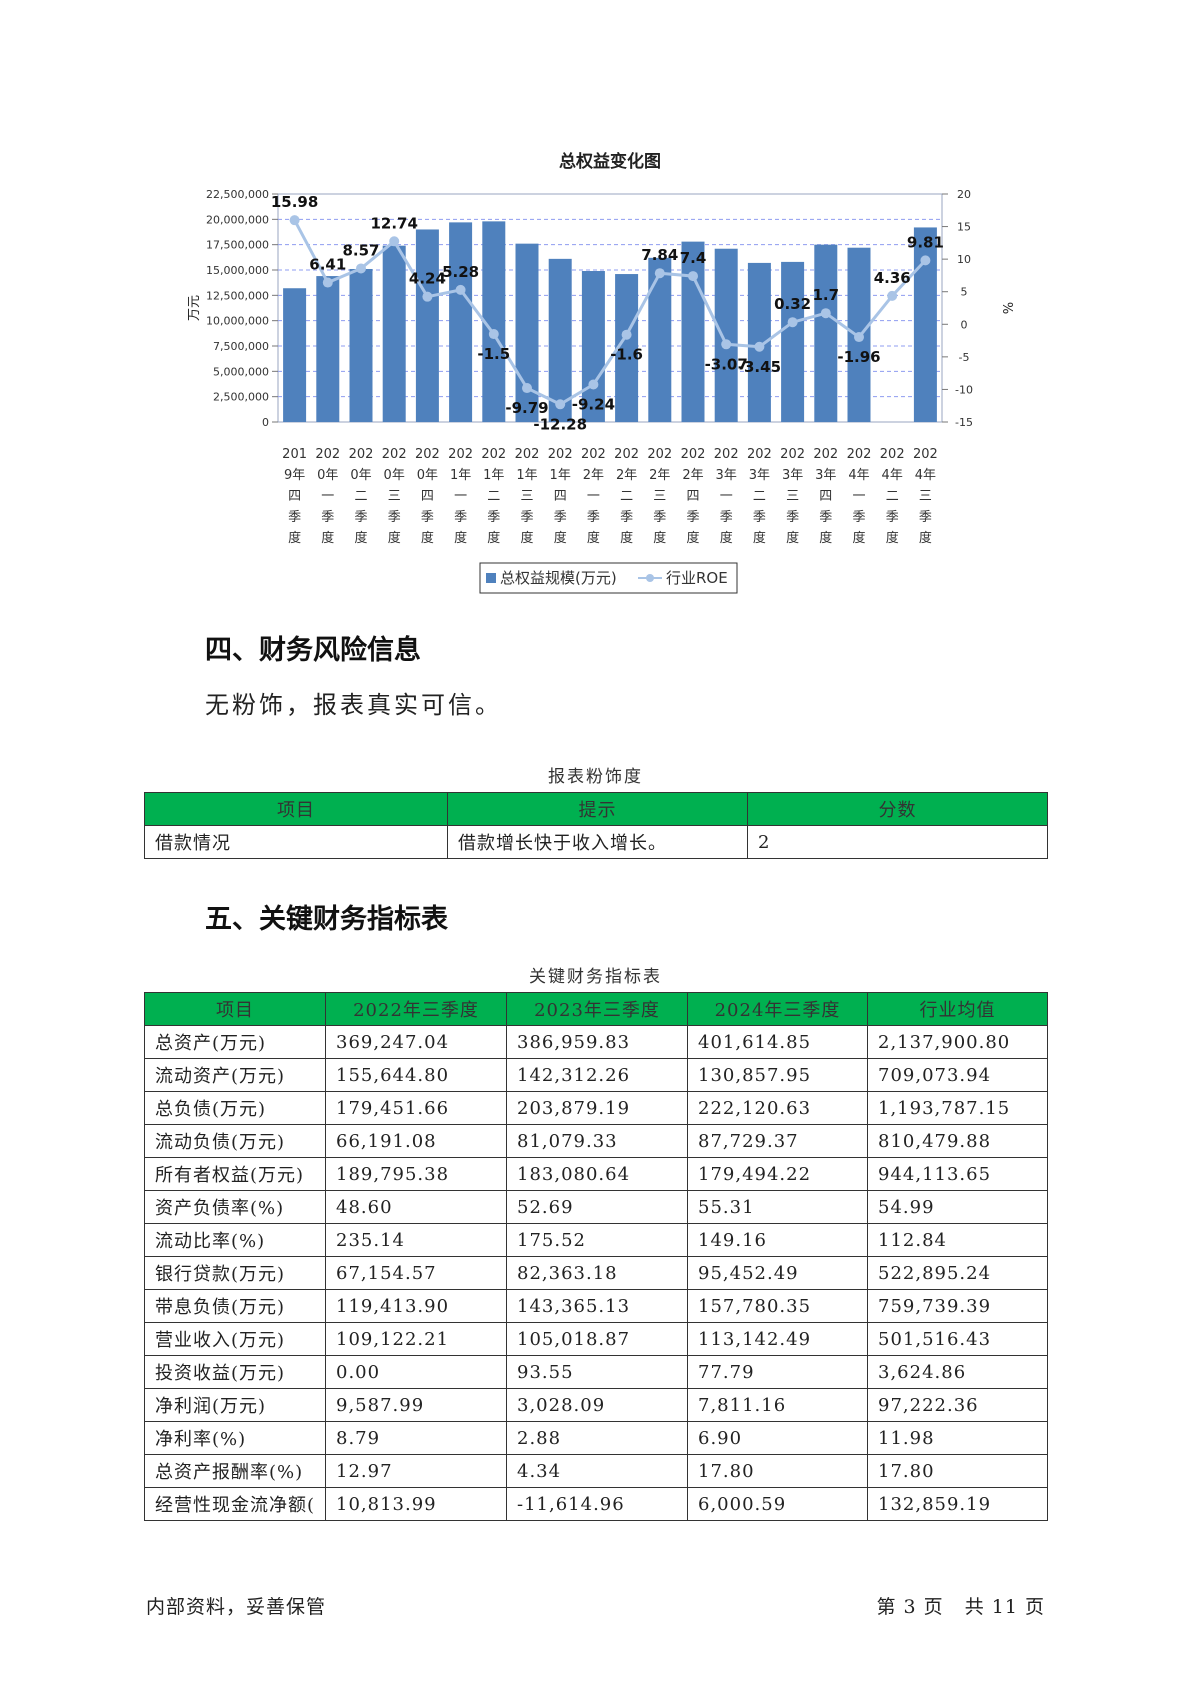 The image size is (1191, 1684). Describe the element at coordinates (964, 227) in the screenshot. I see `y2-axis-tick-label: 15` at that location.